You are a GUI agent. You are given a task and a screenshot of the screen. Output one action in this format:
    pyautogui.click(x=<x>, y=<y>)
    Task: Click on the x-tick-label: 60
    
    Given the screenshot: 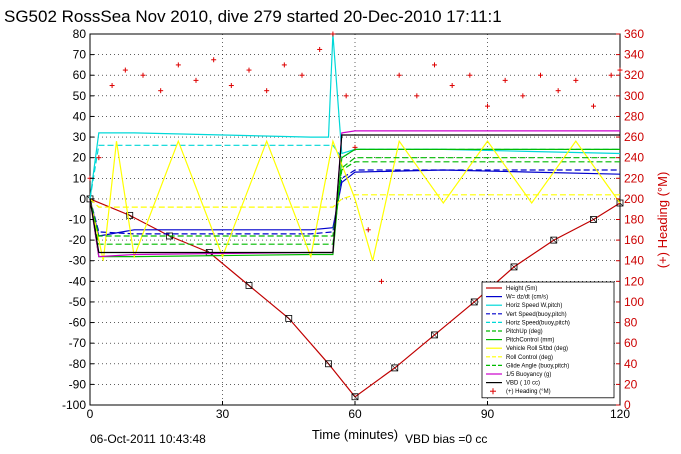 What is the action you would take?
    pyautogui.click(x=355, y=414)
    